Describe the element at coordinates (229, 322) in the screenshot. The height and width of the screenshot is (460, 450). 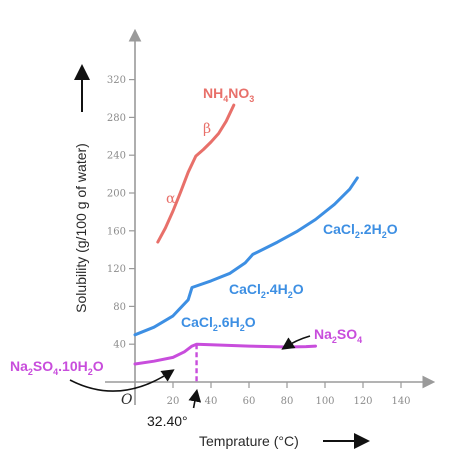
I see `cacl2-6h2o-label-part: .6H` at that location.